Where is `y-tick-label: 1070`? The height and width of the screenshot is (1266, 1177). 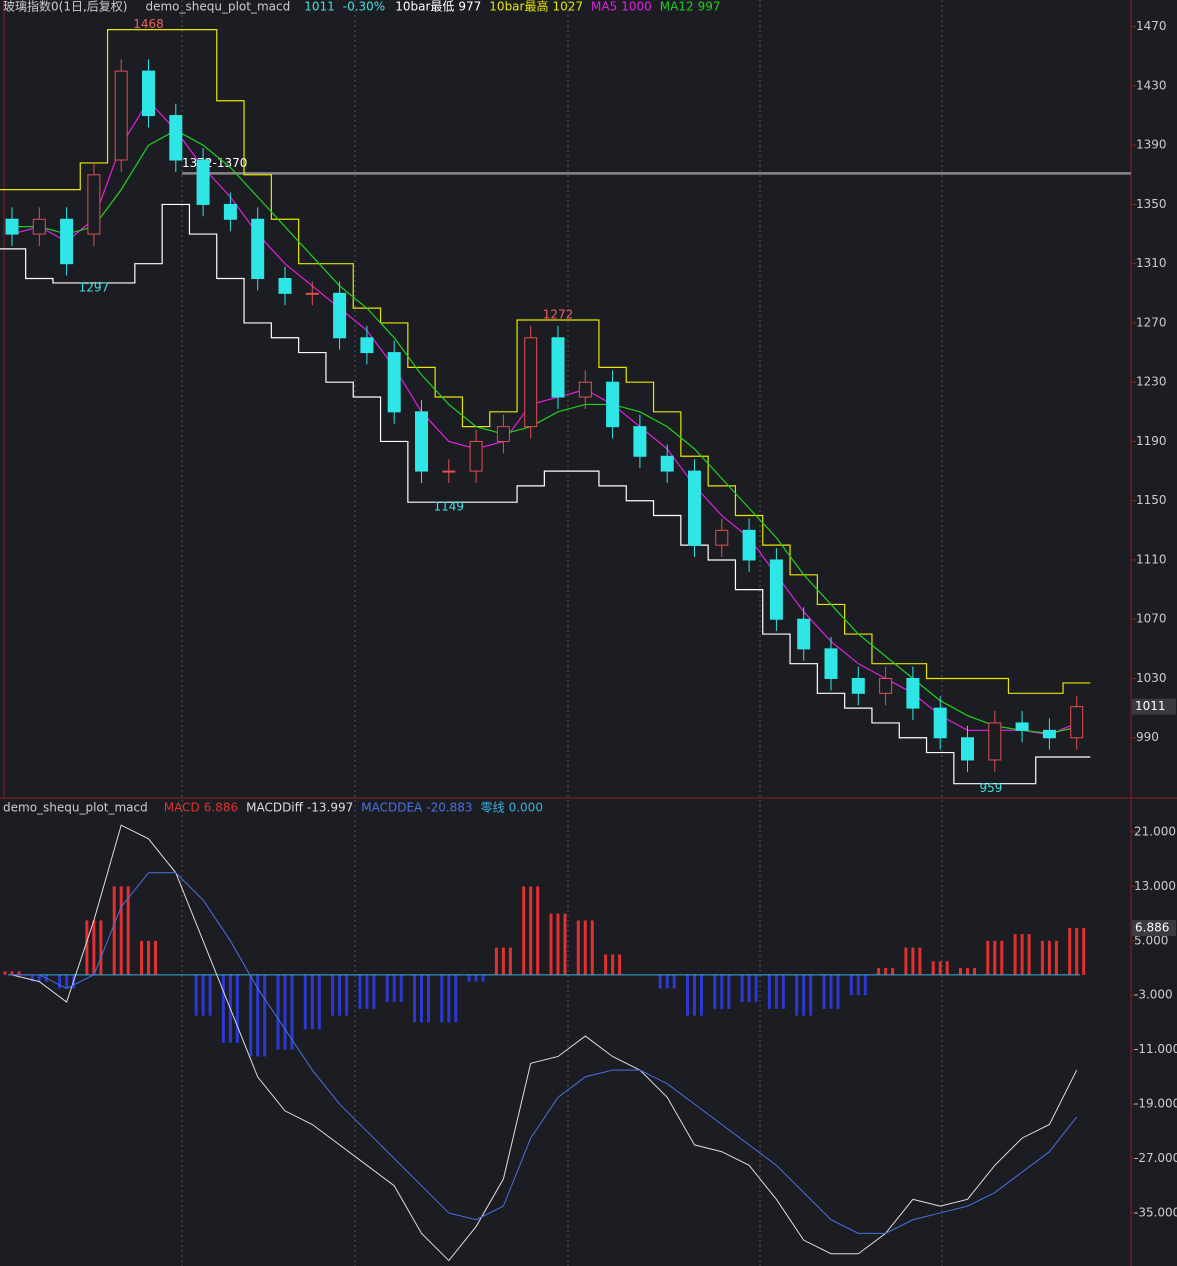
y-tick-label: 1070 is located at coordinates (1151, 619).